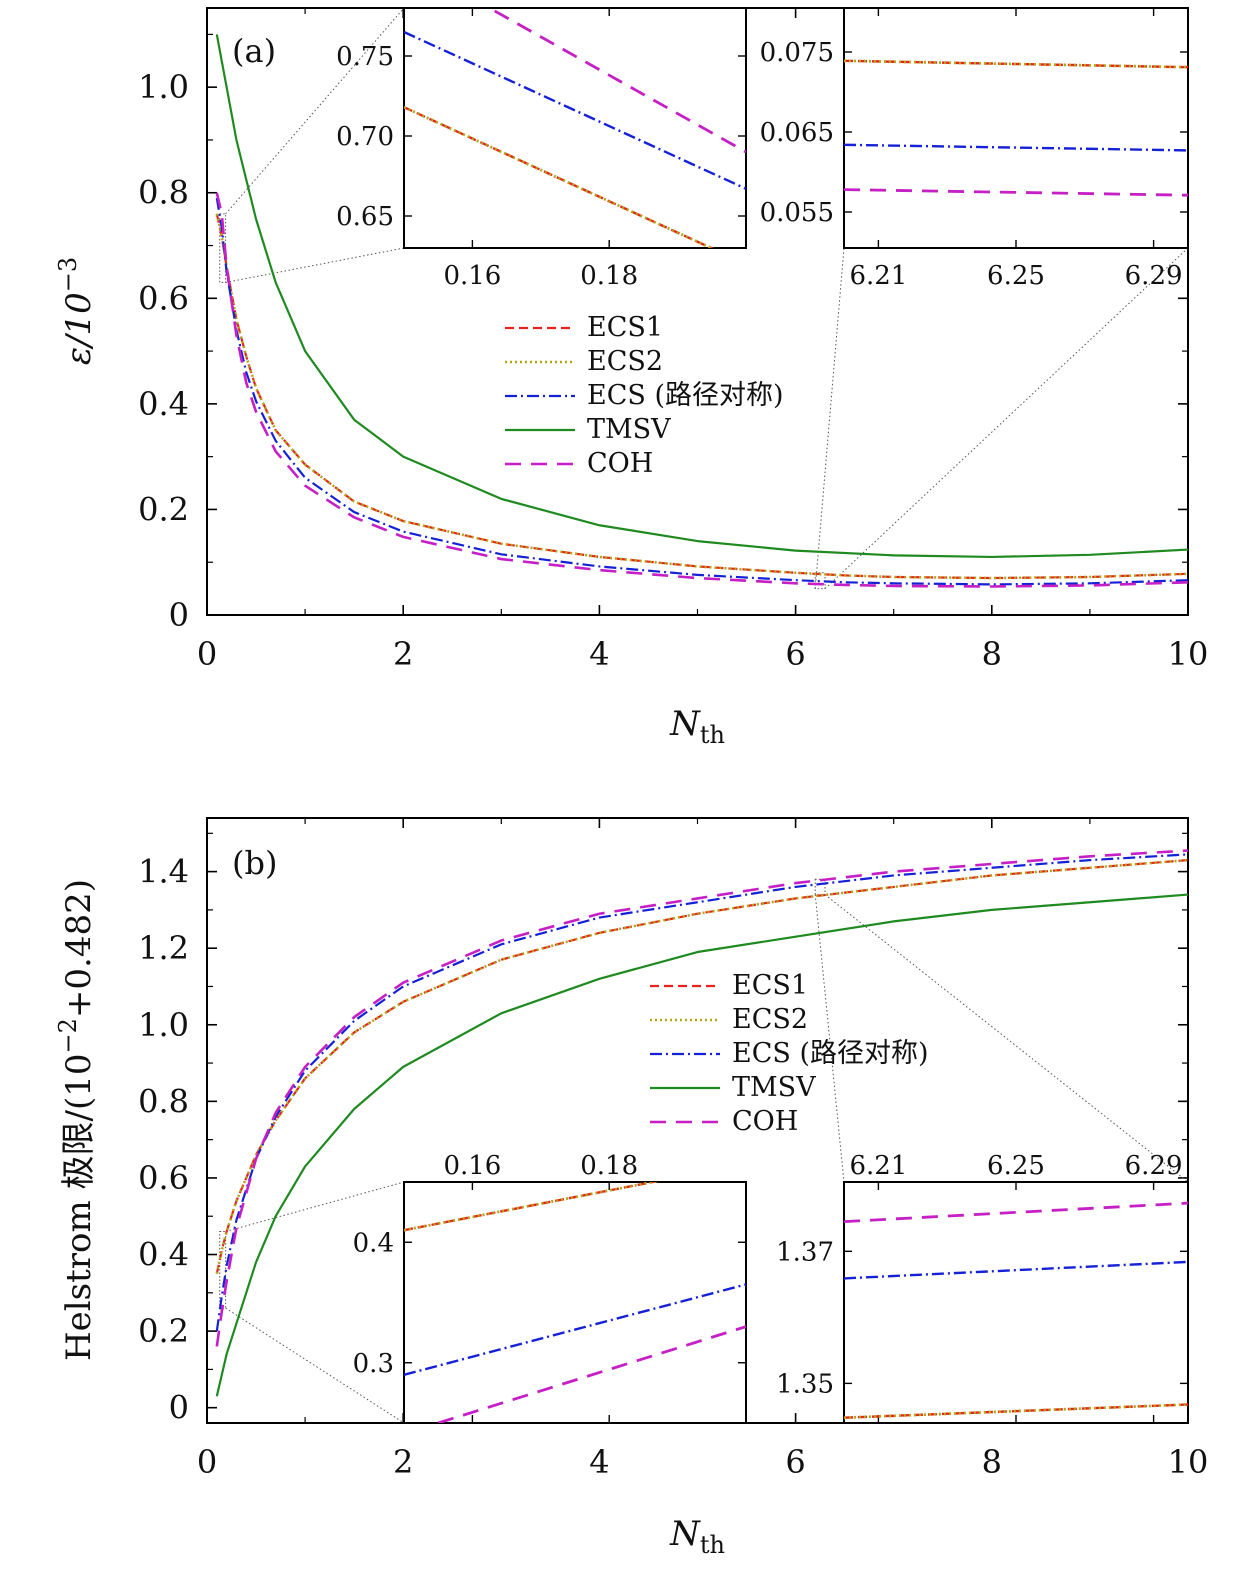 This screenshot has width=1260, height=1575. I want to click on y-axis-label: ε/10−3, so click(76, 311).